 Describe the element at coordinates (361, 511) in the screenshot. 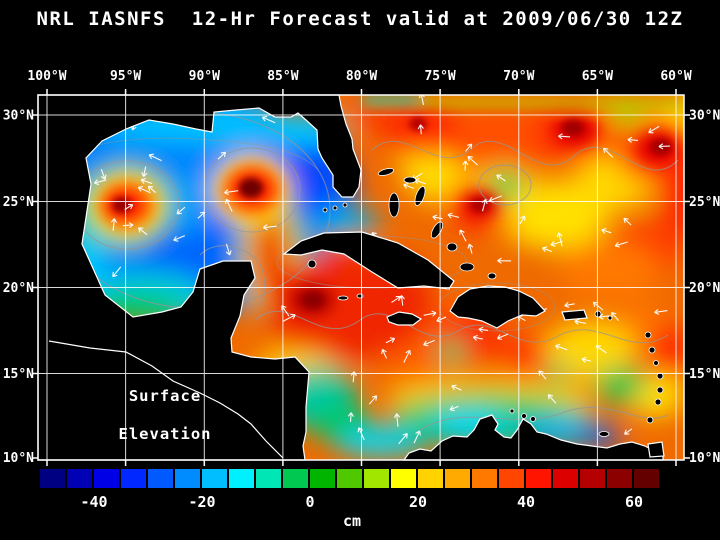

I see `colorbar-labels: -40 -20 0 20 40 60 cm` at that location.